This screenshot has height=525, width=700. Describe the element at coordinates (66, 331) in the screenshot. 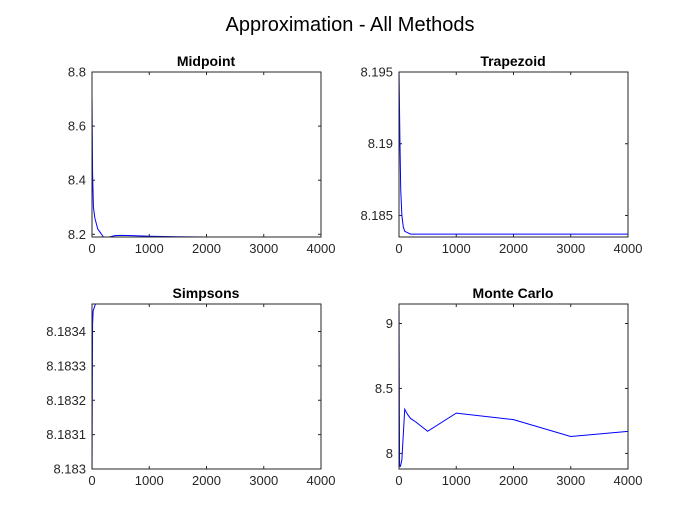

I see `y-tick-label: 8.1834` at that location.